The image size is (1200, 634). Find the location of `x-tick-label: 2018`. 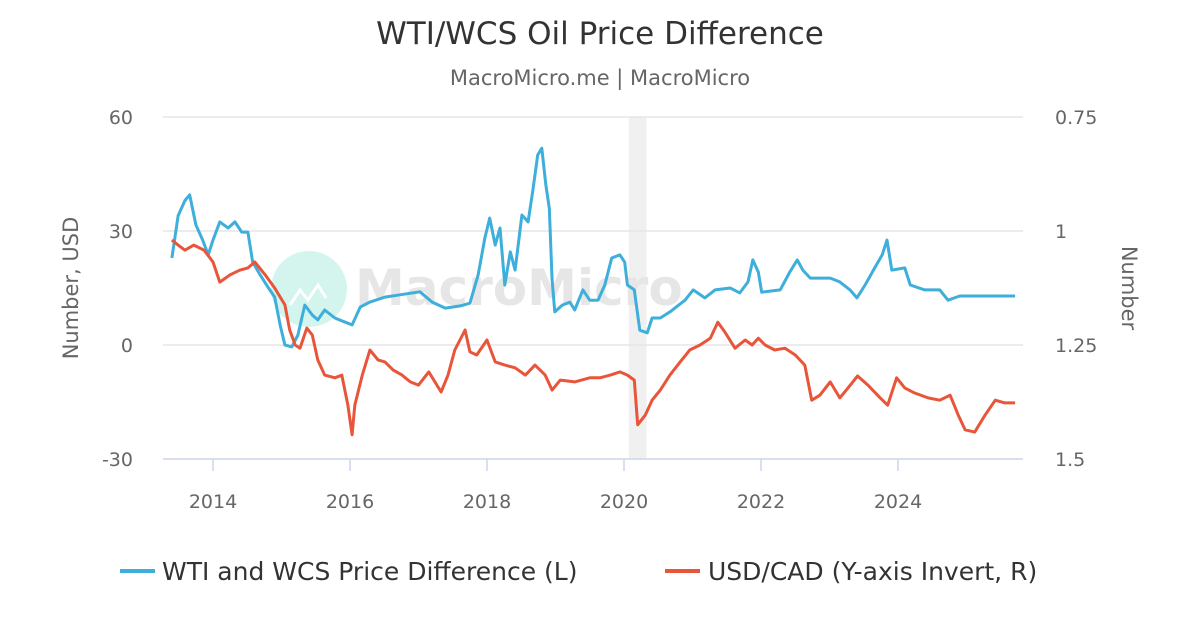

x-tick-label: 2018 is located at coordinates (487, 502).